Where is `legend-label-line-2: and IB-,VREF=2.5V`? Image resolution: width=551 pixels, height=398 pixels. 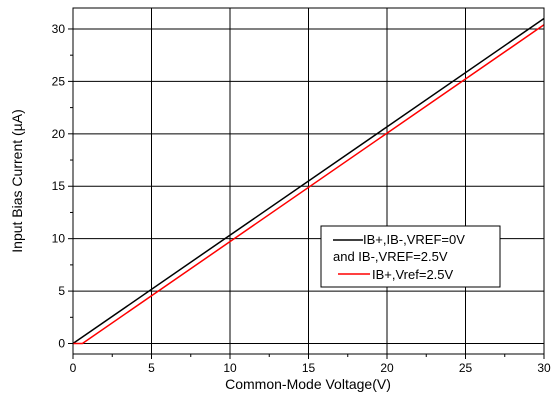 legend-label-line-2: and IB-,VREF=2.5V is located at coordinates (390, 256).